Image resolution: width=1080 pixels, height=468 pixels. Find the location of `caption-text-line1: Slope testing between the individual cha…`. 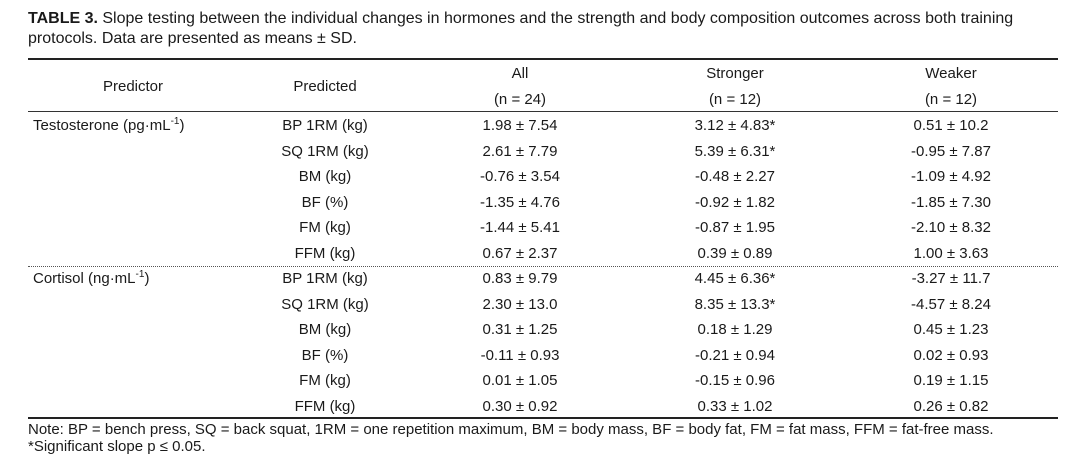

caption-text-line1: Slope testing between the individual cha… is located at coordinates (555, 18).